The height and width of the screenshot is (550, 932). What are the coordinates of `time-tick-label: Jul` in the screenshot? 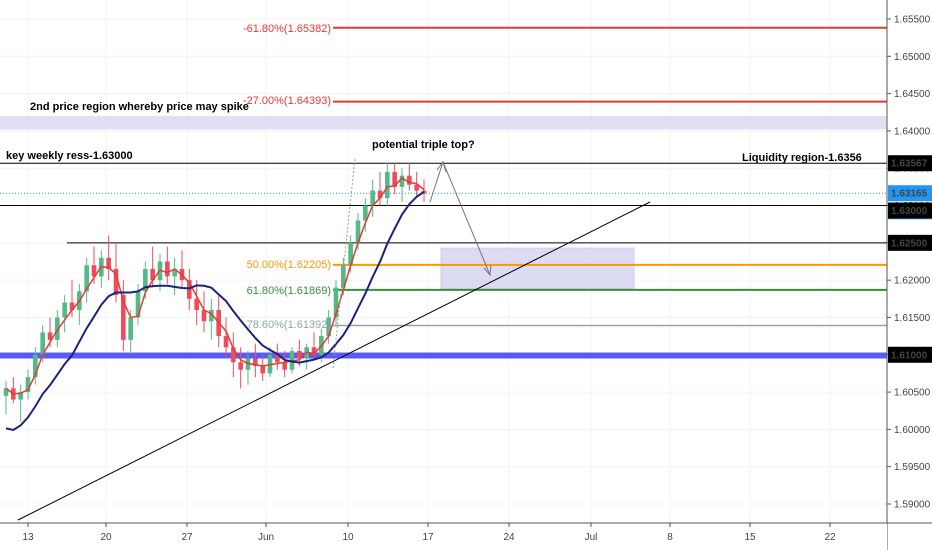 It's located at (591, 537).